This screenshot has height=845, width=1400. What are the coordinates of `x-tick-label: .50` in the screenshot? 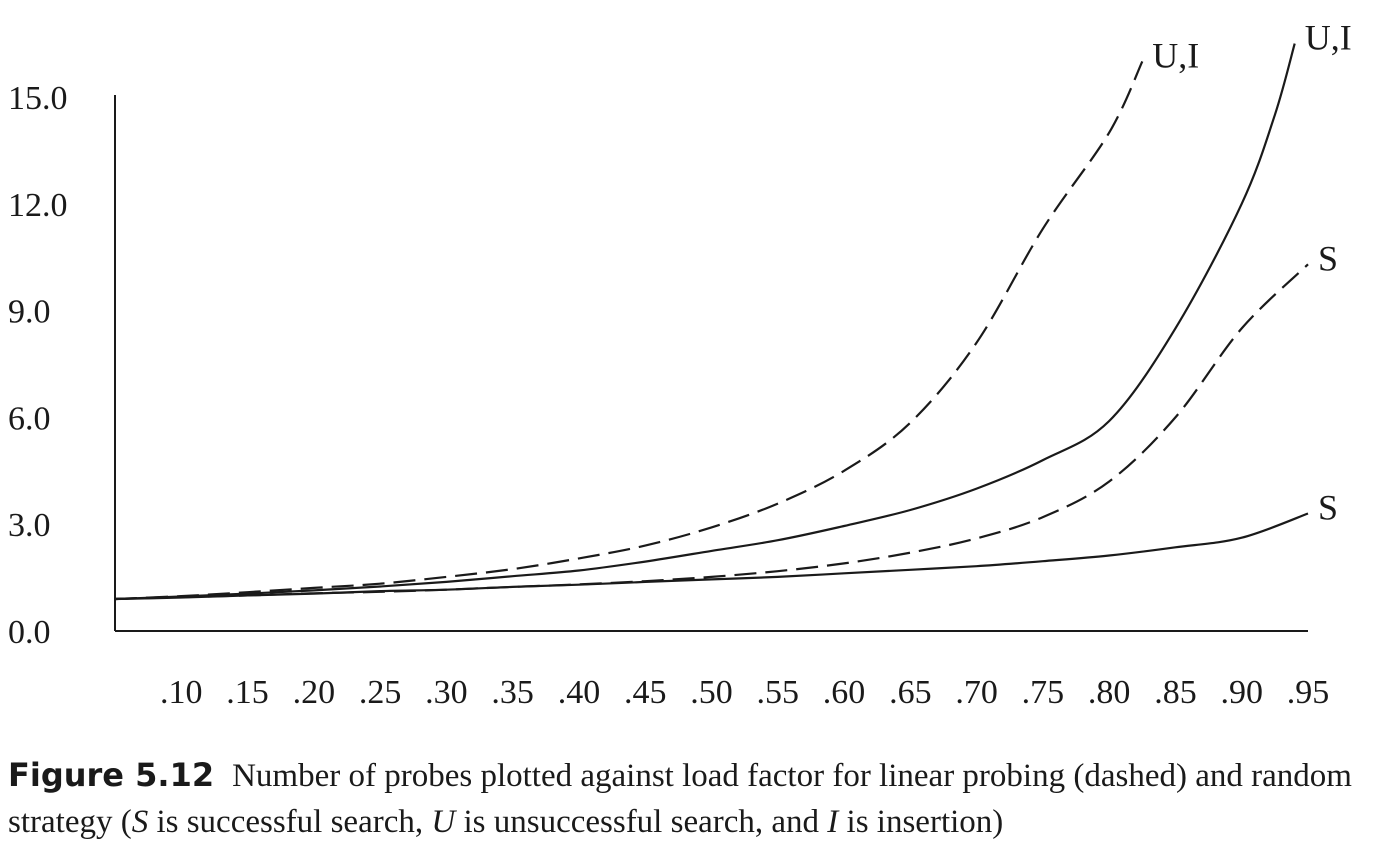 It's located at (711, 692).